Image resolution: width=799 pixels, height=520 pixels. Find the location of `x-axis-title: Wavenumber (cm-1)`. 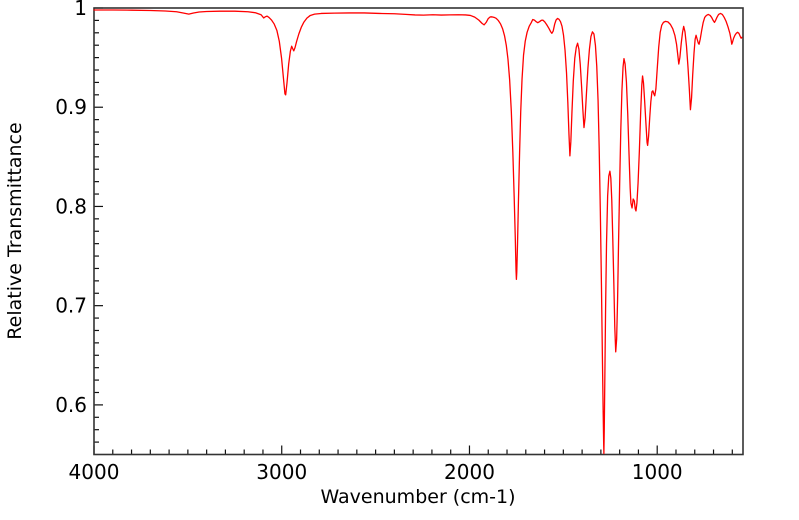

x-axis-title: Wavenumber (cm-1) is located at coordinates (417, 497).